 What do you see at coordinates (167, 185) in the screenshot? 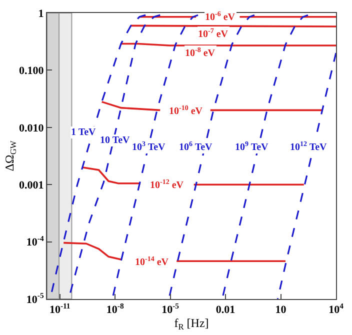
I see `annotation: 10$^{-12}$ eV` at bounding box center [167, 185].